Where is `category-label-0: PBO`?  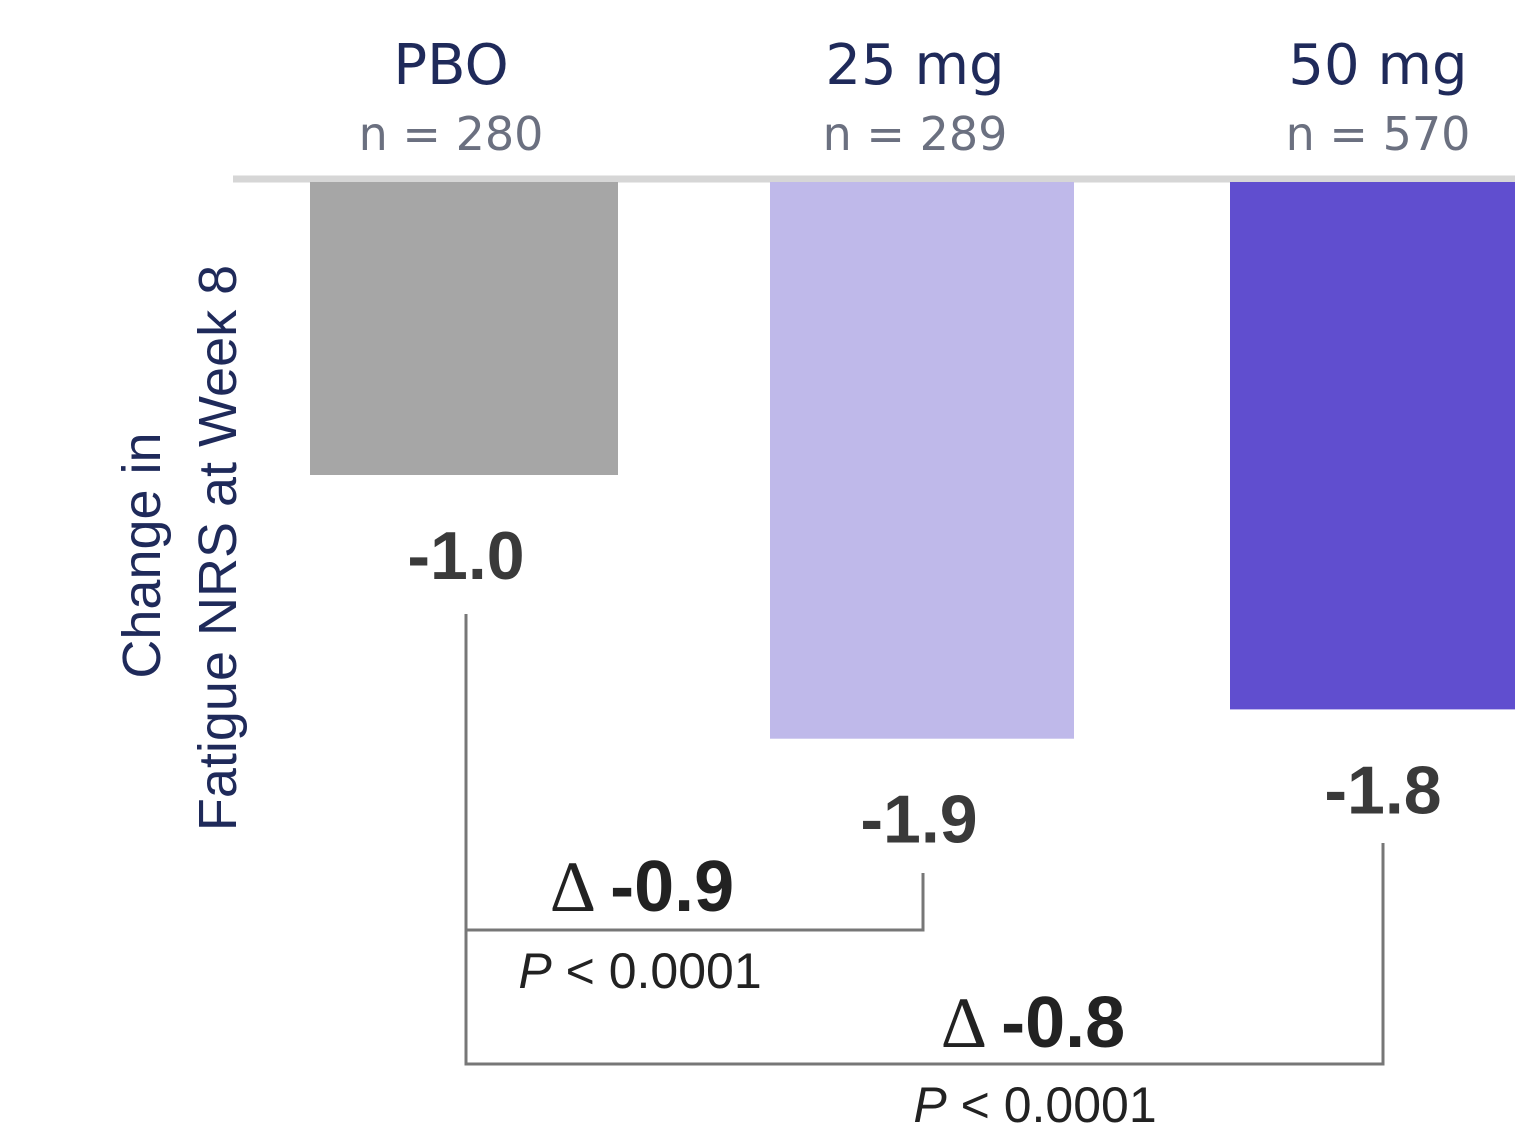
category-label-0: PBO is located at coordinates (450, 65).